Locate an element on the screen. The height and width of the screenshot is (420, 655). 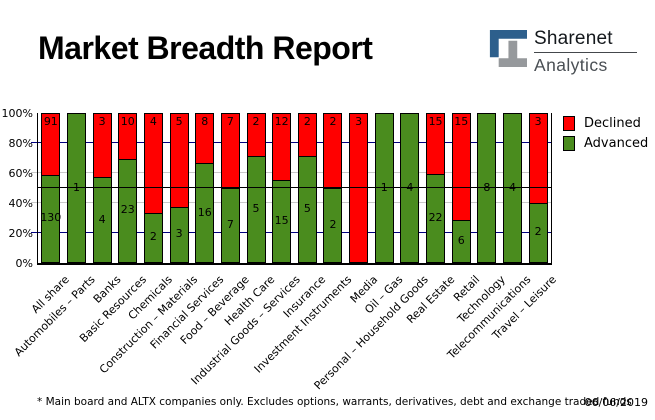
declined-count-label: 4 is located at coordinates (153, 121).